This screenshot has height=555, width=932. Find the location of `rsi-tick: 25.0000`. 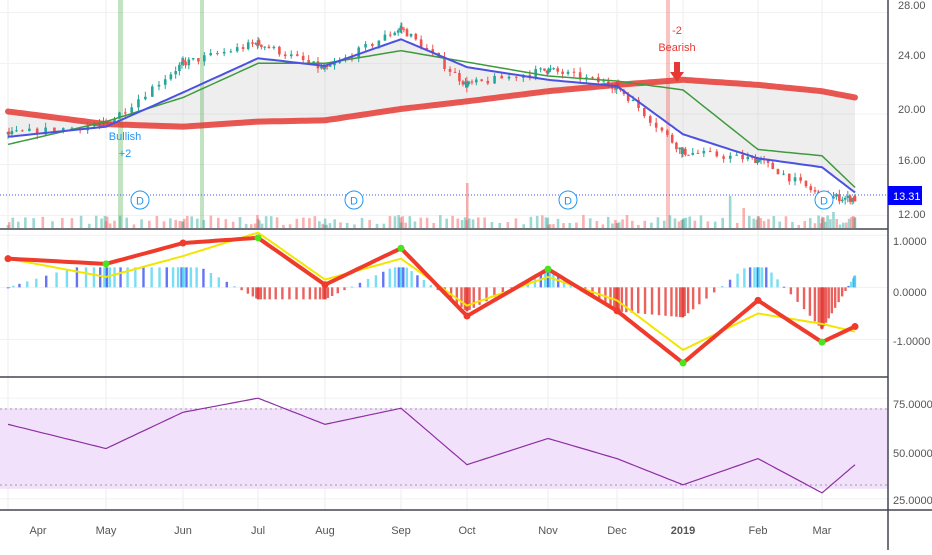

rsi-tick: 25.0000 is located at coordinates (912, 501).